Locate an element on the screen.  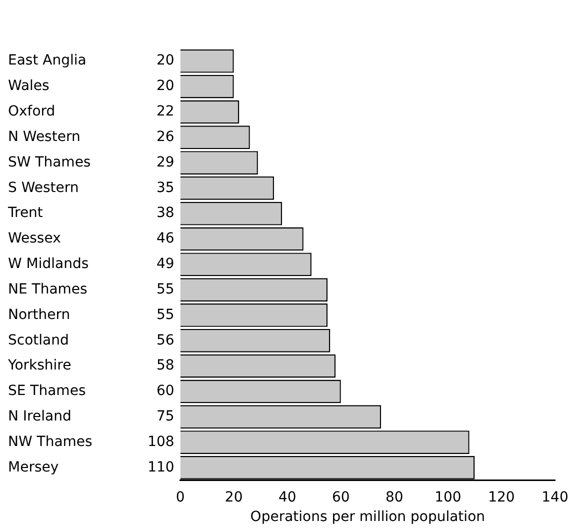
x-tick-label: 120 is located at coordinates (501, 497).